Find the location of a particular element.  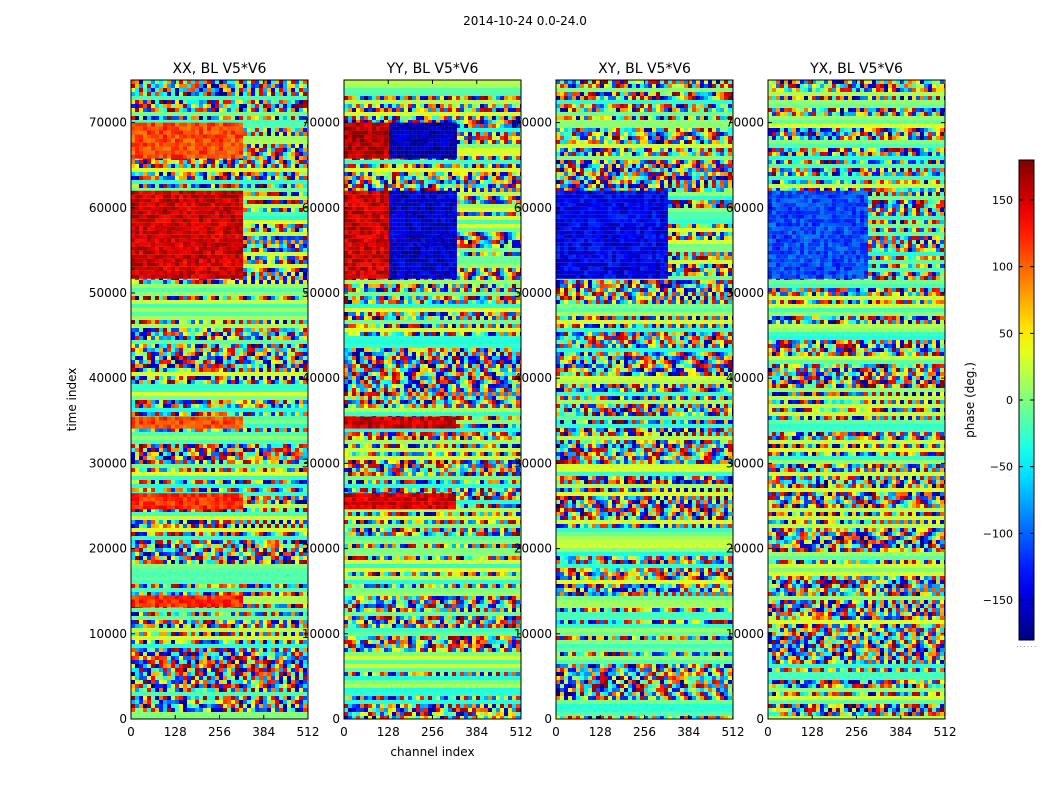

colorbar-tick-label: 100 is located at coordinates (1002, 267).